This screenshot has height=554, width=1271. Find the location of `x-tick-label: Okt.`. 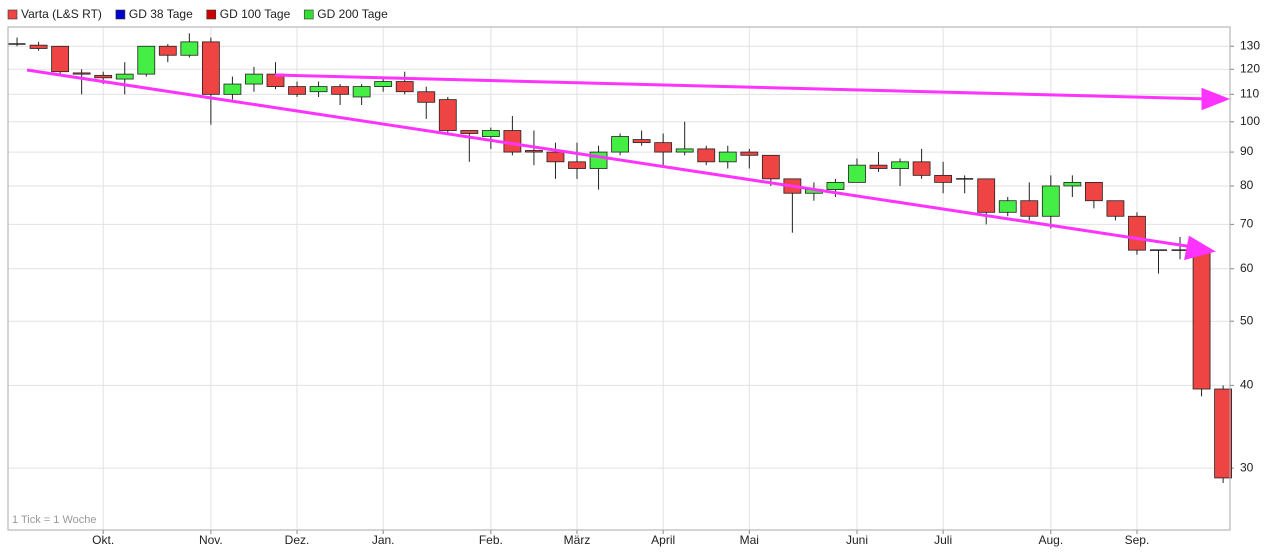

x-tick-label: Okt. is located at coordinates (103, 540).